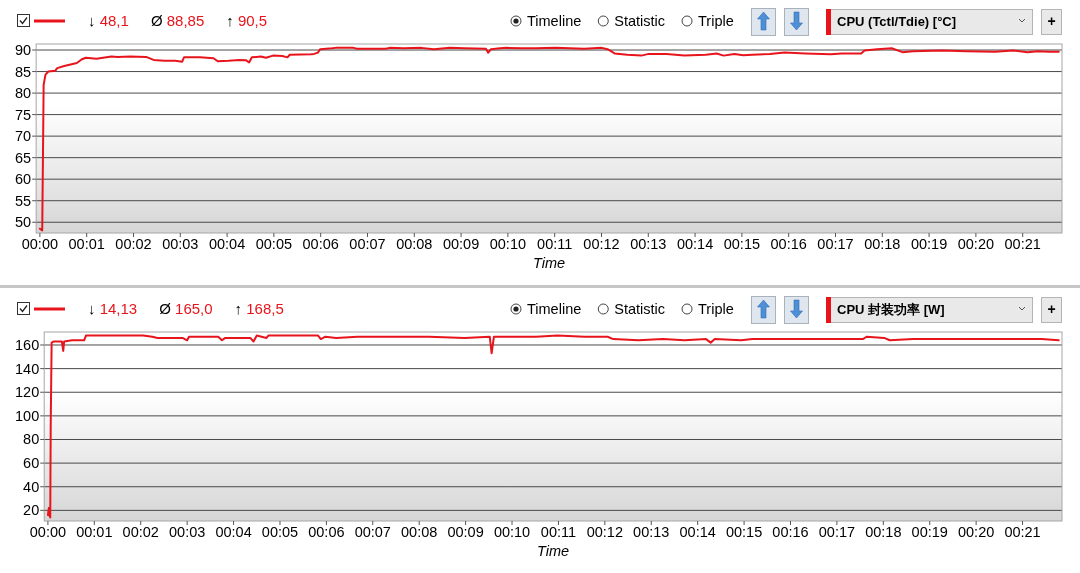  What do you see at coordinates (897, 21) in the screenshot?
I see `legend-label: CPU (Tctl/Tdie) [°C]` at bounding box center [897, 21].